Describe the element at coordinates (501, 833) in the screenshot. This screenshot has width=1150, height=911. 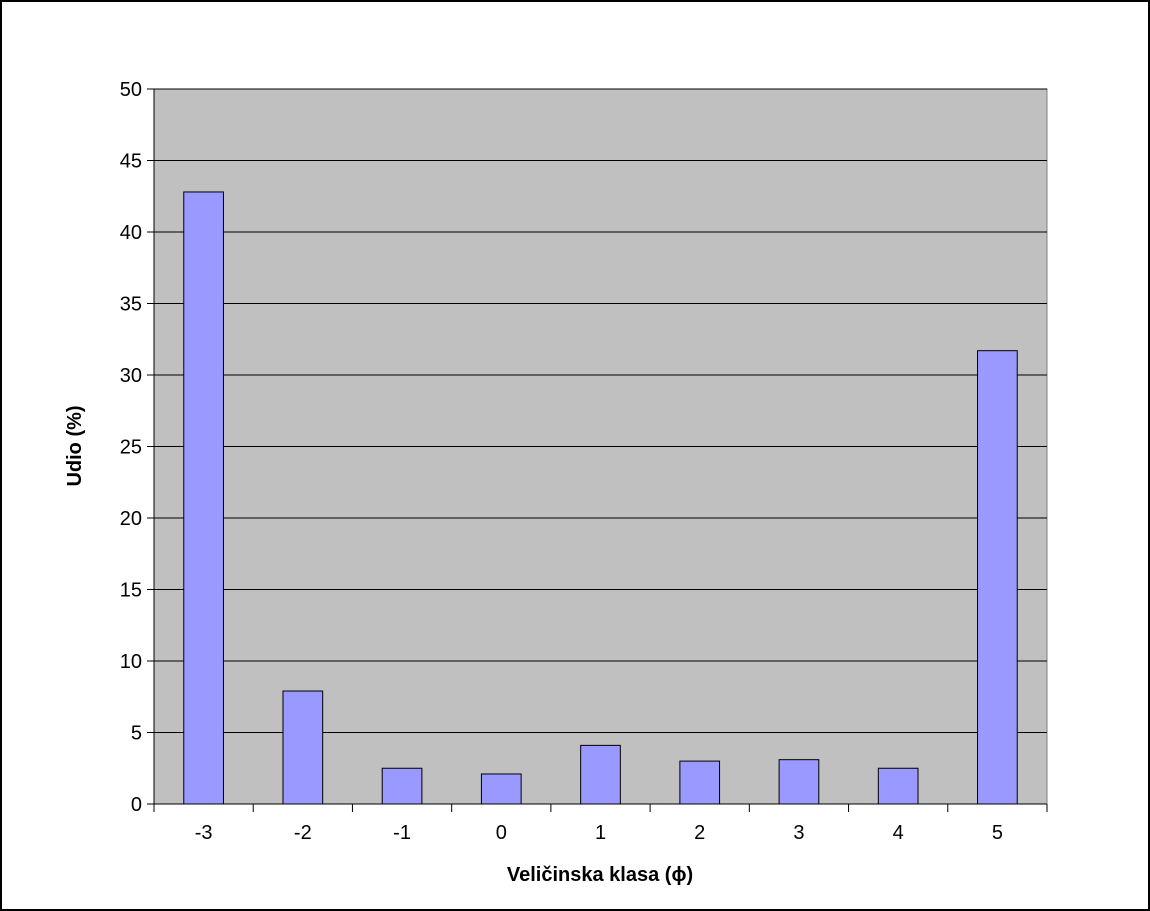
I see `x-tick-label: 0` at that location.